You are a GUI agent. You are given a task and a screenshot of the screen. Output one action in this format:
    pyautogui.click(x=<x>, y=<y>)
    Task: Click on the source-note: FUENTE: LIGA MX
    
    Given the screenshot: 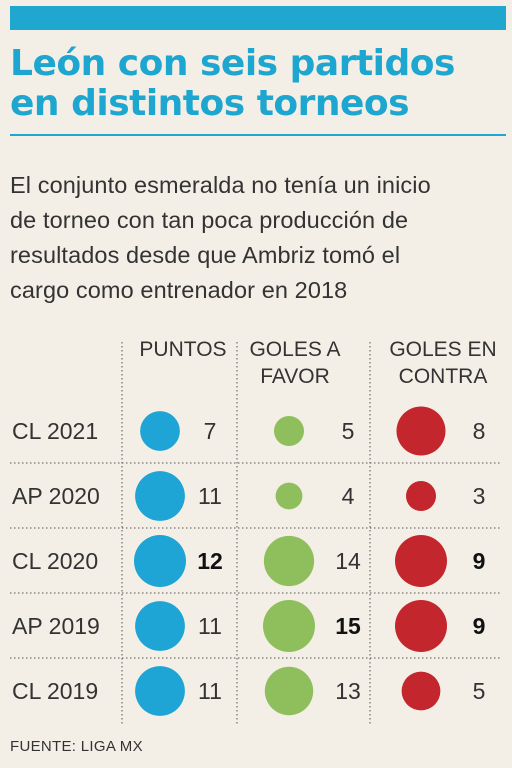 What is the action you would take?
    pyautogui.click(x=76, y=746)
    